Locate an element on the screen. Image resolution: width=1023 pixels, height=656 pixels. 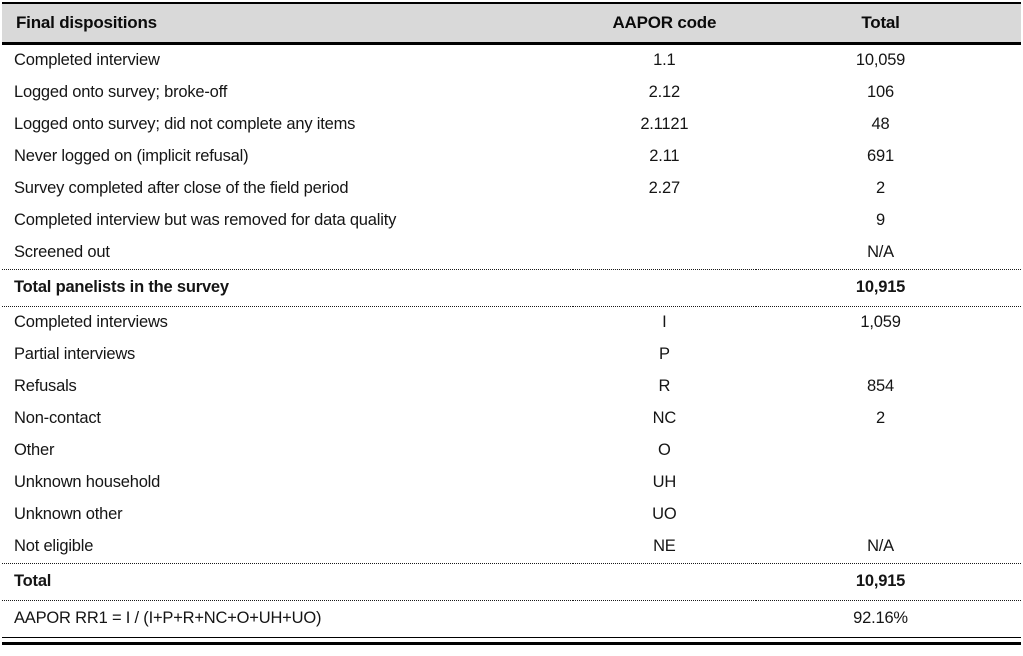
total-cell: 691 is located at coordinates (880, 156).